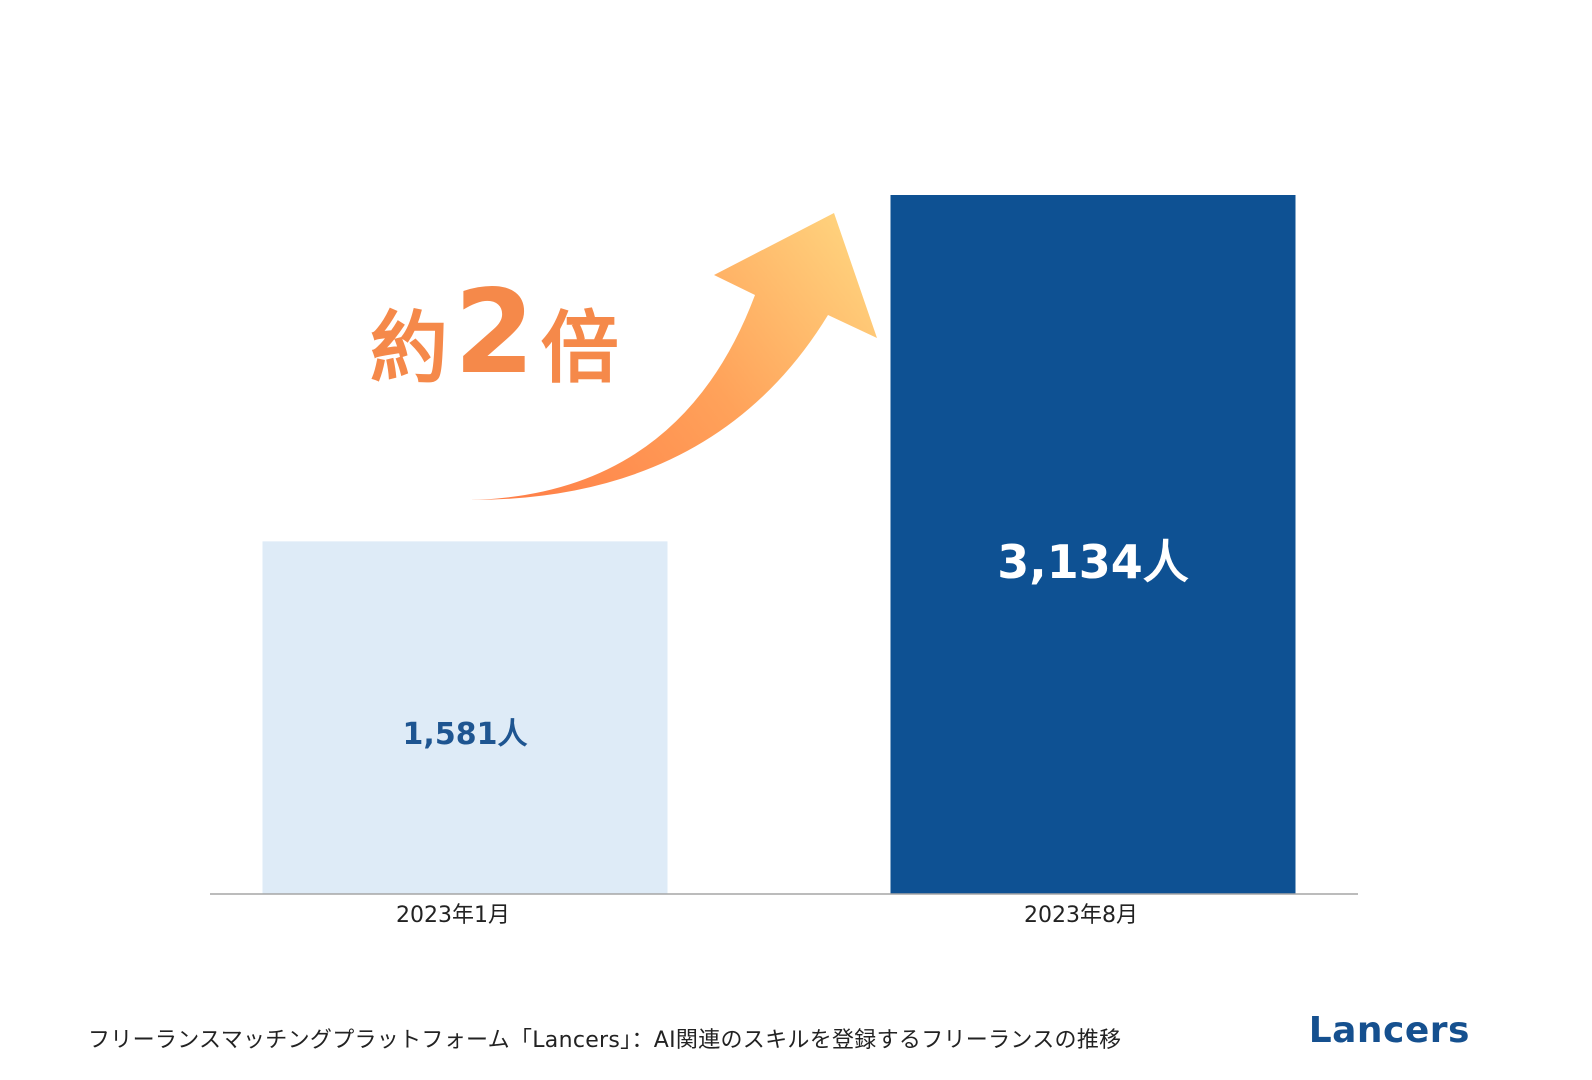 The width and height of the screenshot is (1592, 1080). I want to click on curved-up-arrow-icon, so click(673, 356).